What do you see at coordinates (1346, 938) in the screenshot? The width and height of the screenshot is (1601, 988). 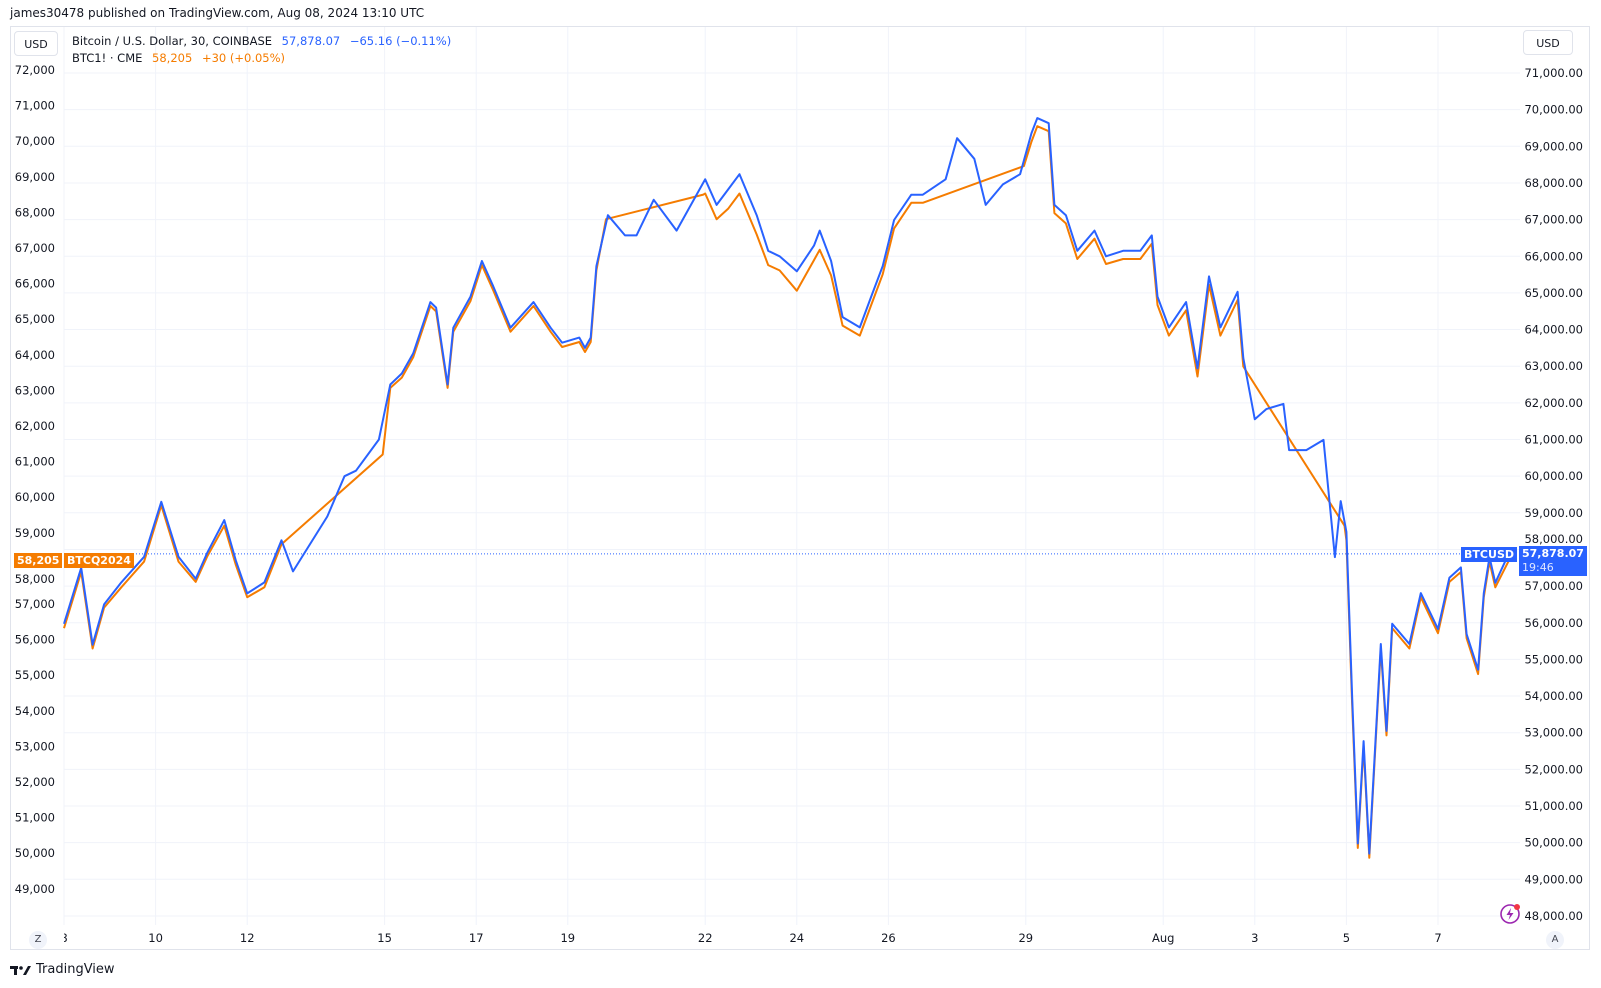 I see `time-axis-tick-label: 5` at bounding box center [1346, 938].